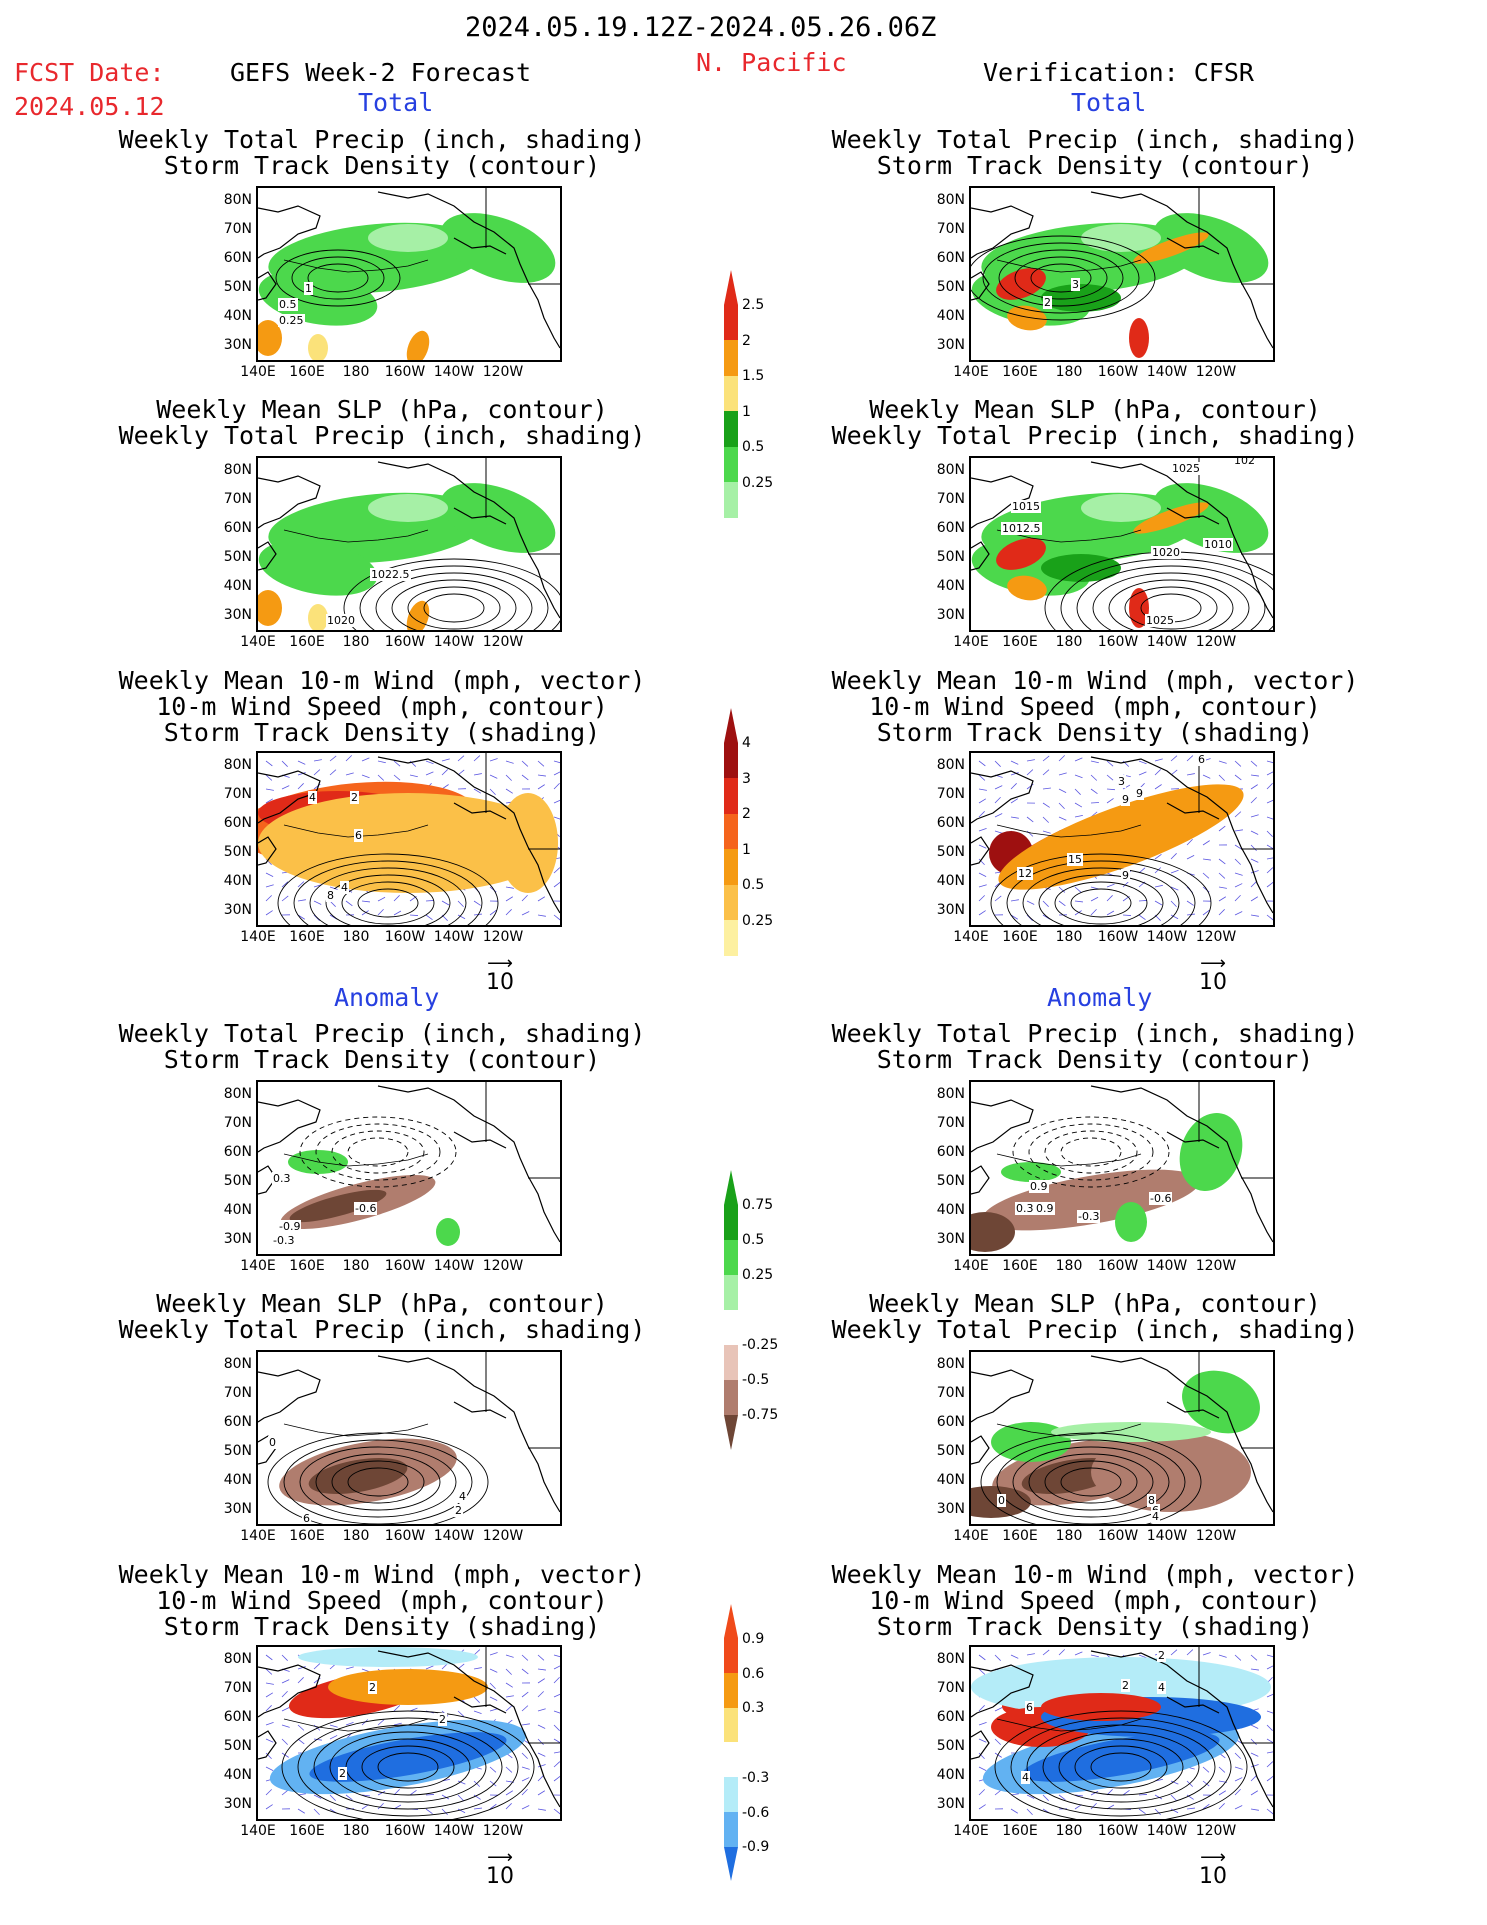  Describe the element at coordinates (409, 544) in the screenshot. I see `map-panel-L2: 1022.5 1020` at that location.